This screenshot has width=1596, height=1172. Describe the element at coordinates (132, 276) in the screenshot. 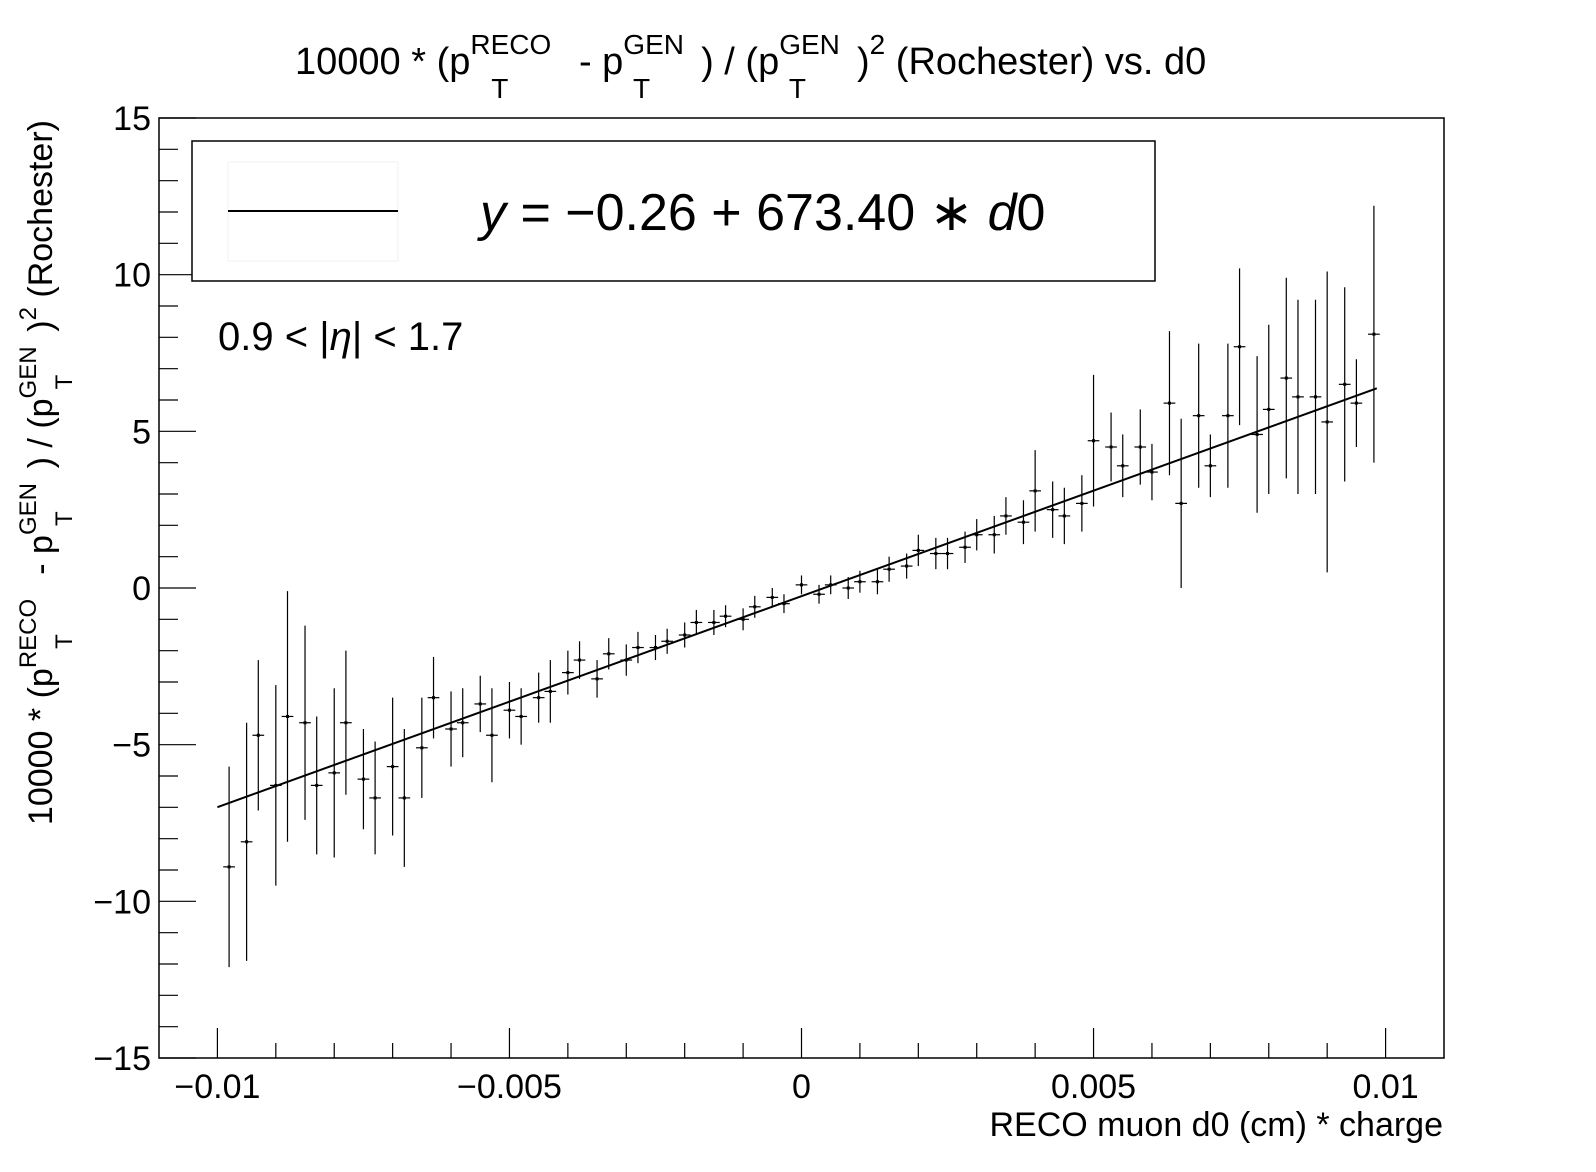

I see `y-tick-label: 10` at that location.